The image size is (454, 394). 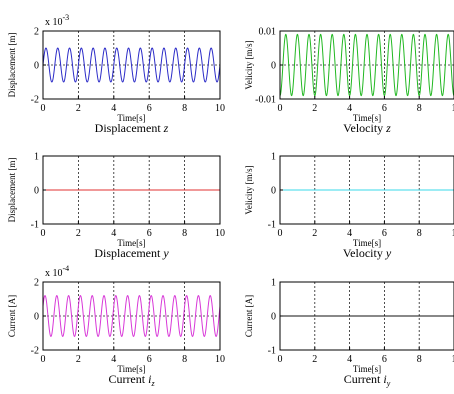 What do you see at coordinates (132, 128) in the screenshot?
I see `chart-caption: Displacement z` at bounding box center [132, 128].